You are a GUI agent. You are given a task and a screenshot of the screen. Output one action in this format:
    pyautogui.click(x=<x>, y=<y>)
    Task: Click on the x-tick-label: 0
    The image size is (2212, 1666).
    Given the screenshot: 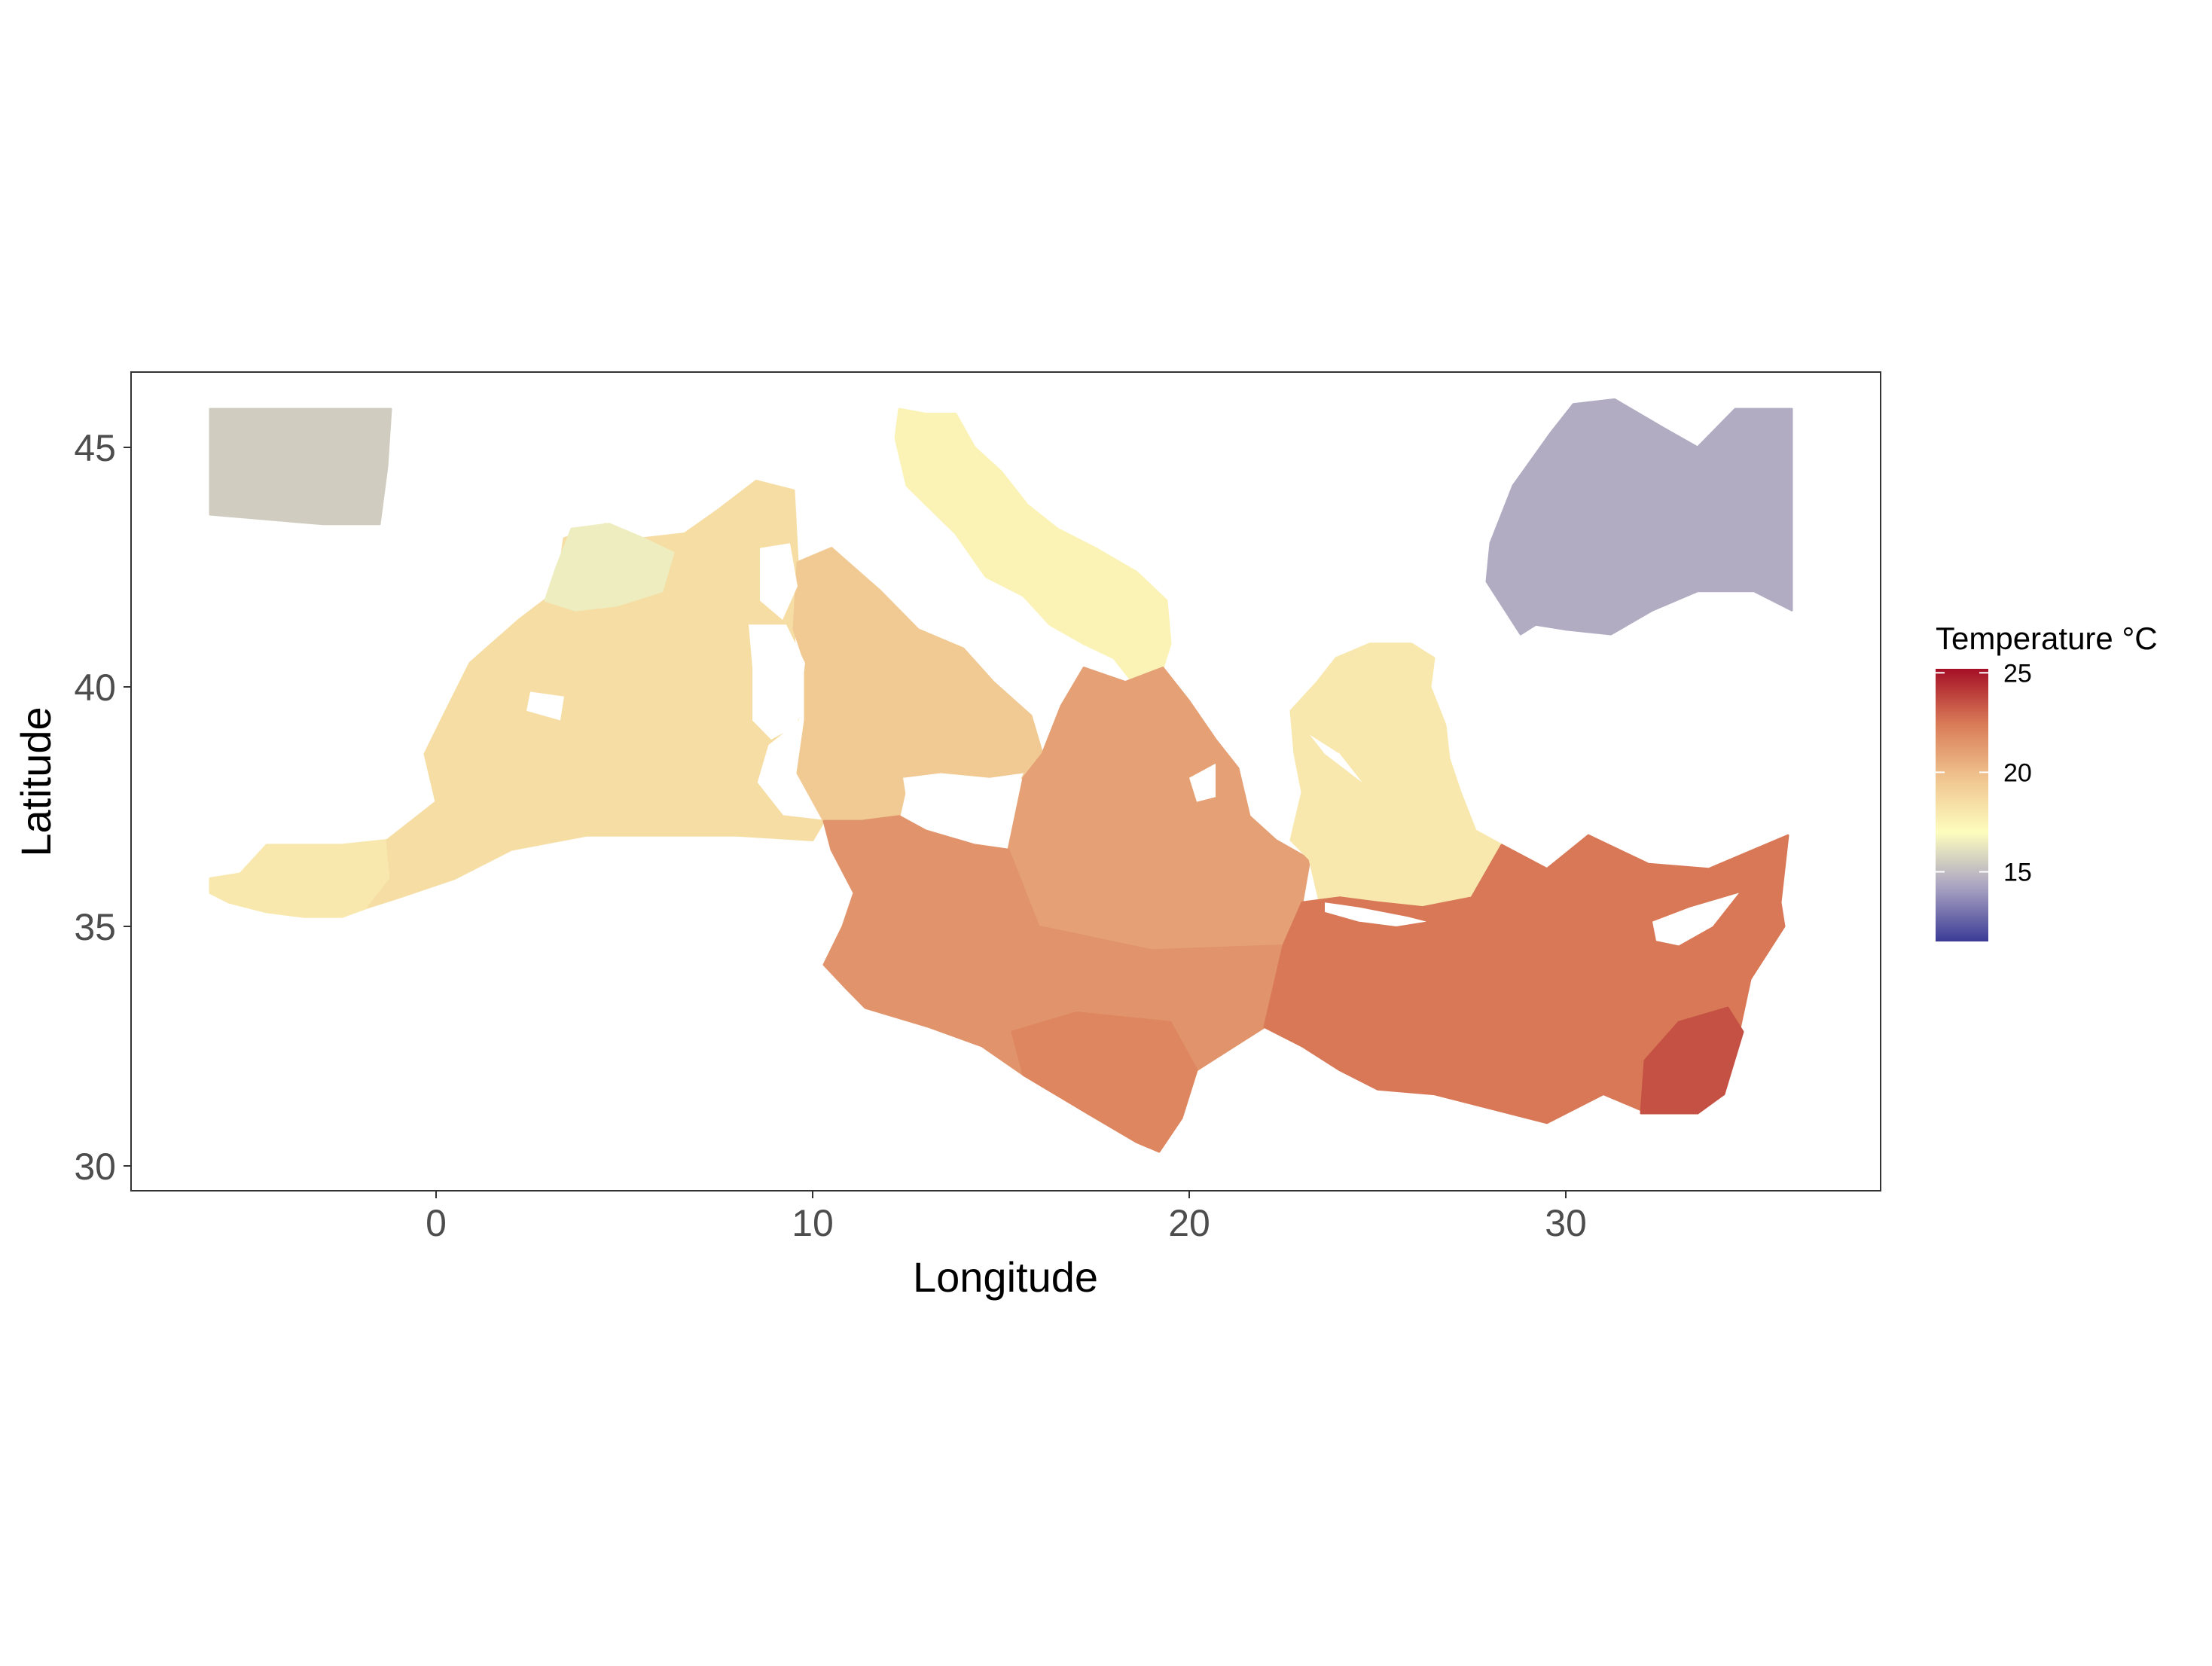 What is the action you would take?
    pyautogui.click(x=436, y=1223)
    